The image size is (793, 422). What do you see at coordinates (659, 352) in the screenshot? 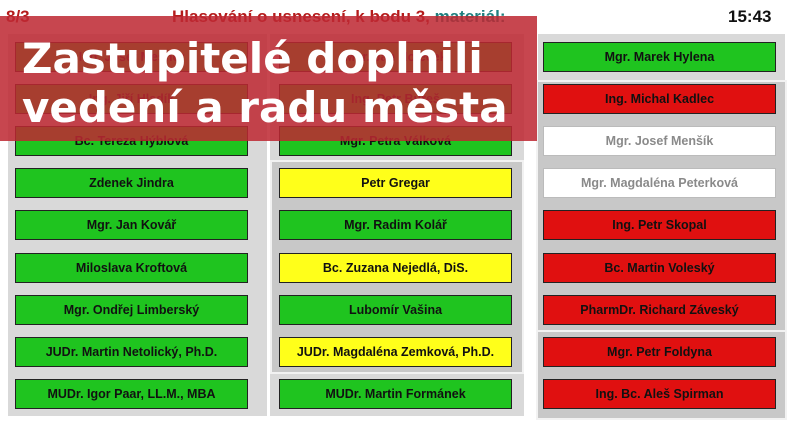
I see `column3-card-8: Mgr. Petr Foldyna` at bounding box center [659, 352].